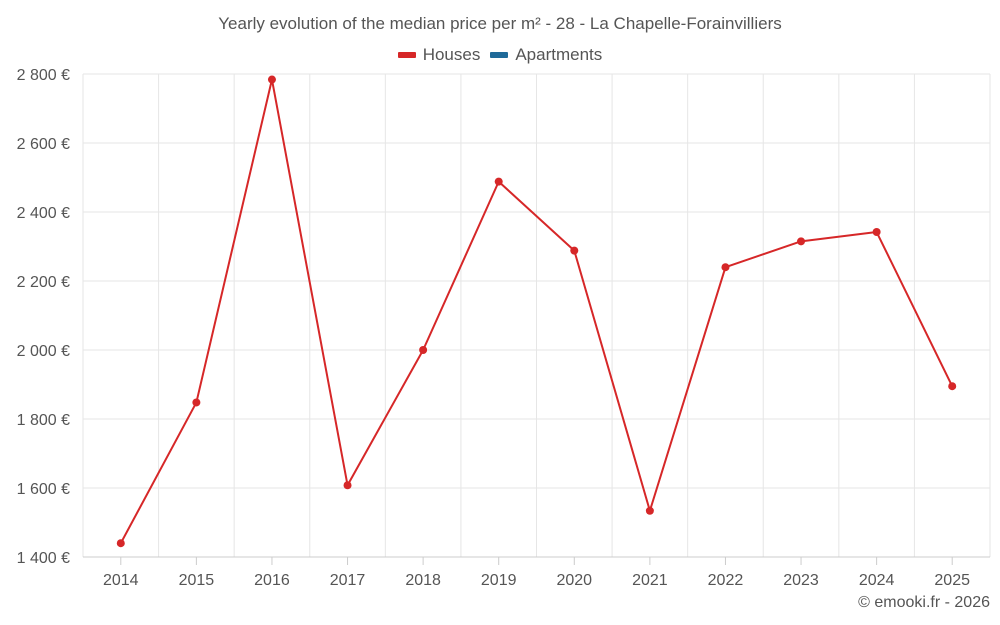  Describe the element at coordinates (423, 580) in the screenshot. I see `x-tick-label: 2018` at that location.